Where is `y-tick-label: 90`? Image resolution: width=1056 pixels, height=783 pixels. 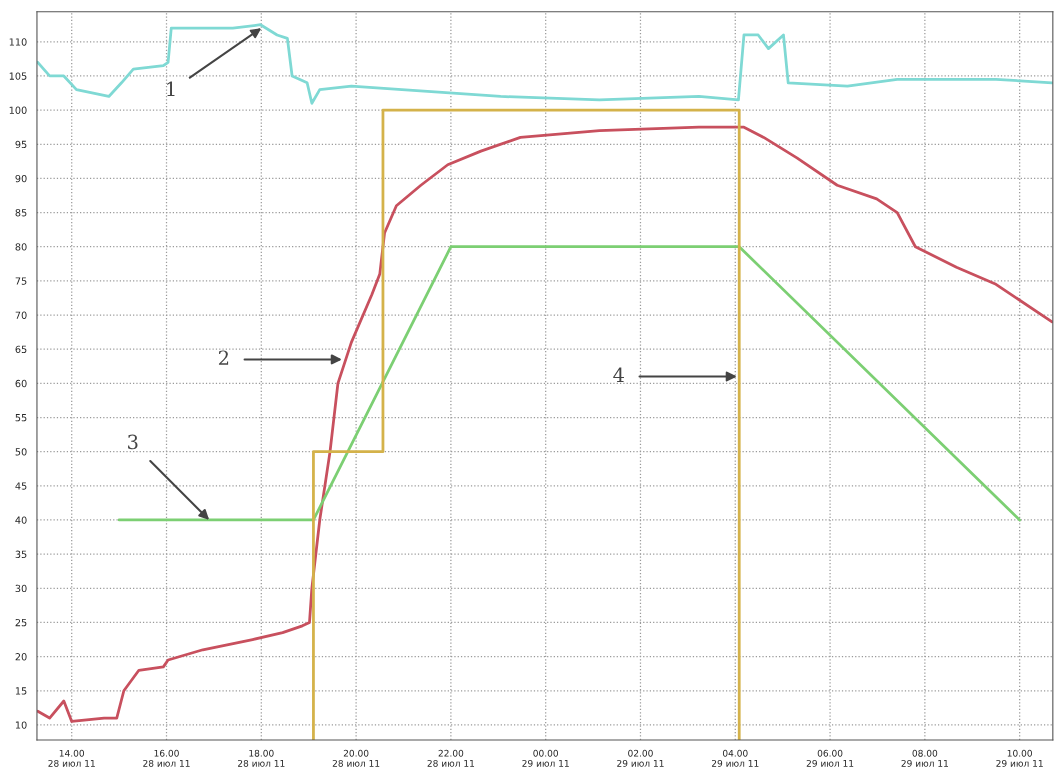
y-tick-label: 90 is located at coordinates (21, 178).